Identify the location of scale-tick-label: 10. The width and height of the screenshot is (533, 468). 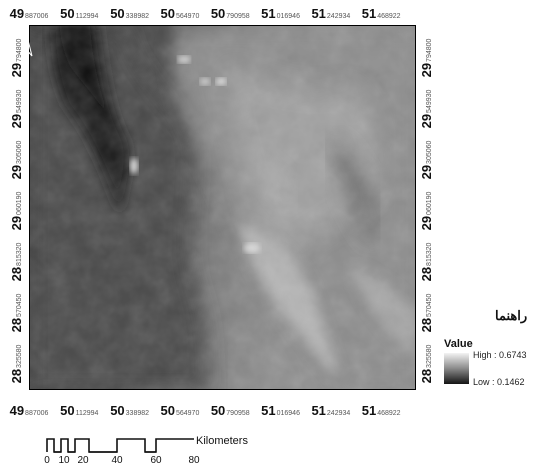
(64, 460).